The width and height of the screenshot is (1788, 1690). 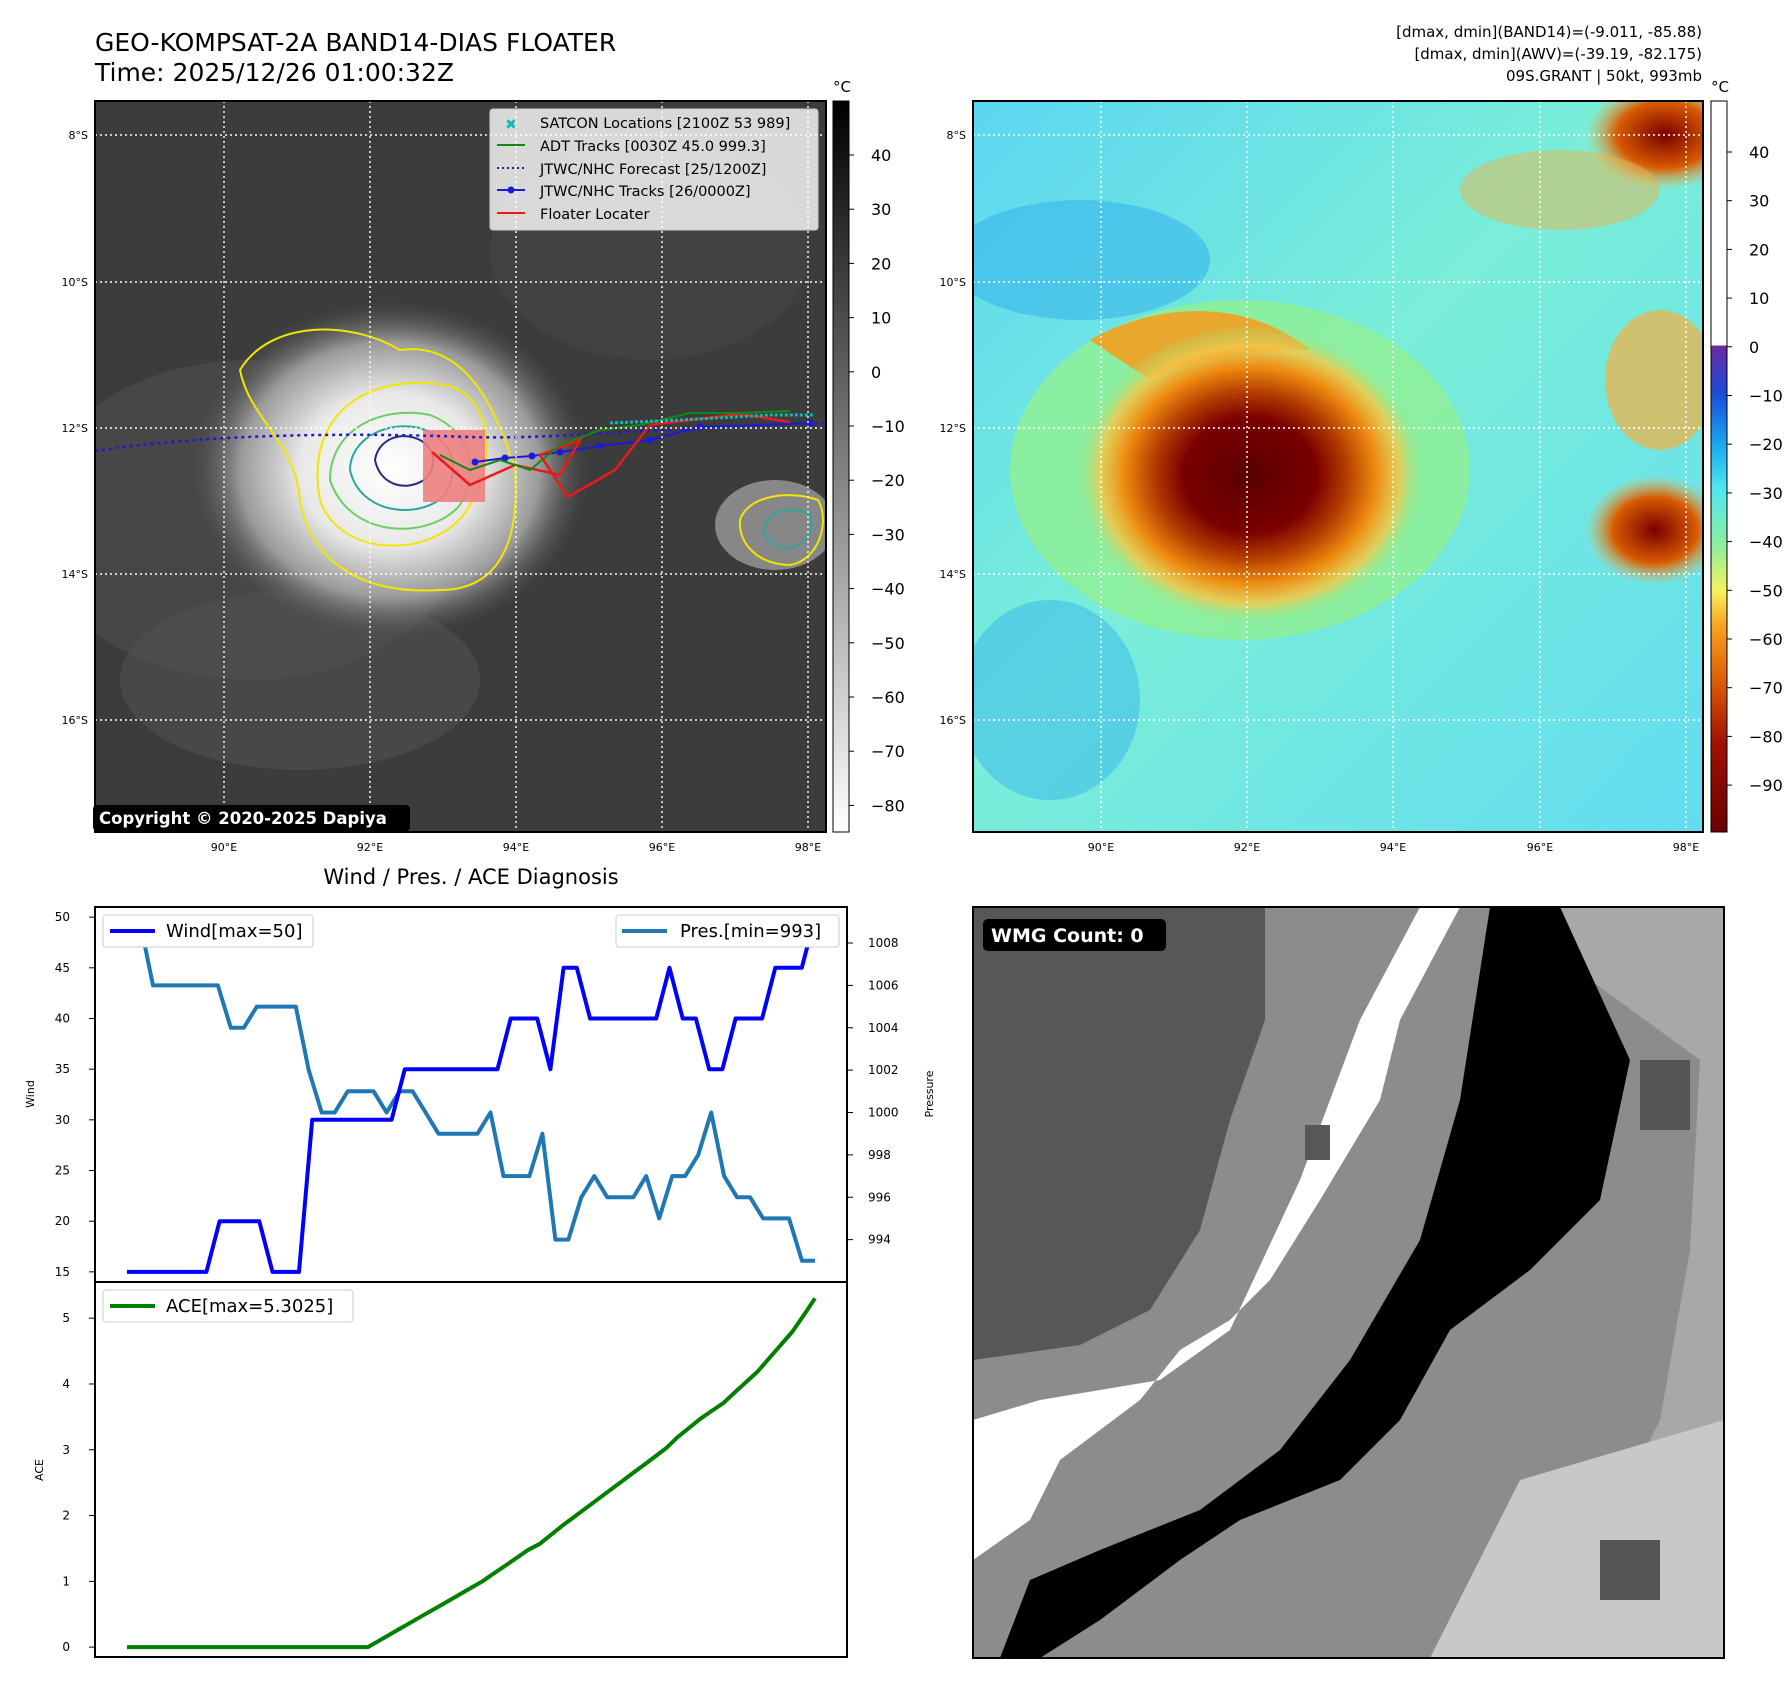 I want to click on ace-tick-label: 1, so click(x=66, y=1581).